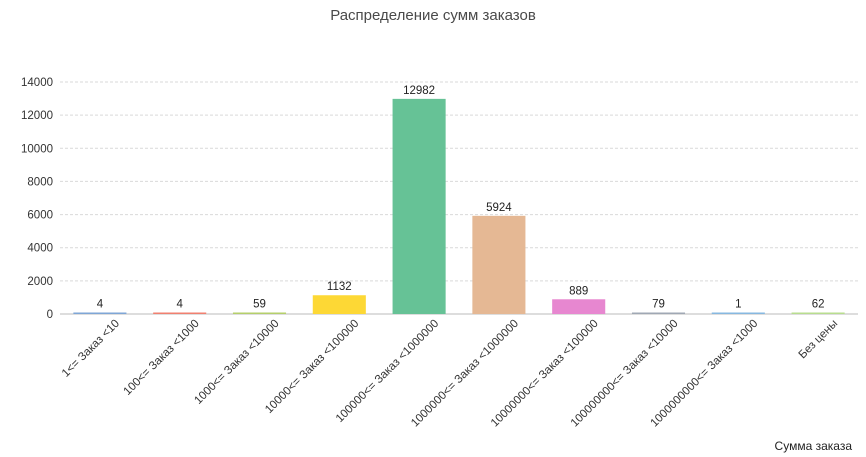  I want to click on bar-value-label: 889, so click(578, 291).